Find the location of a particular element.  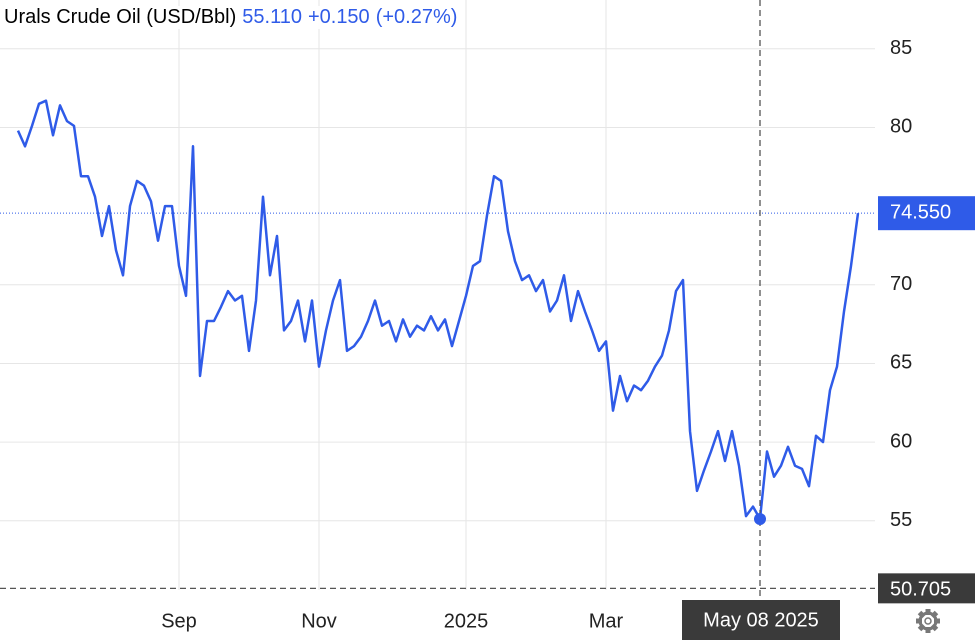

y-tick-label: 60 is located at coordinates (901, 441).